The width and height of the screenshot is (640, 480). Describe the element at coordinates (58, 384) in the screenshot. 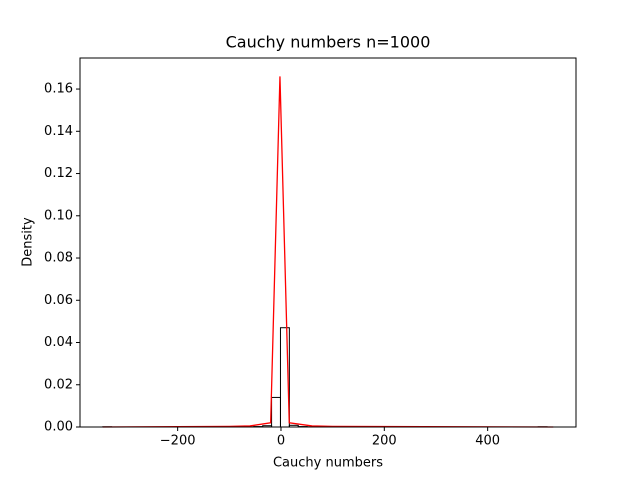

I see `y-tick-label: 0.02` at that location.